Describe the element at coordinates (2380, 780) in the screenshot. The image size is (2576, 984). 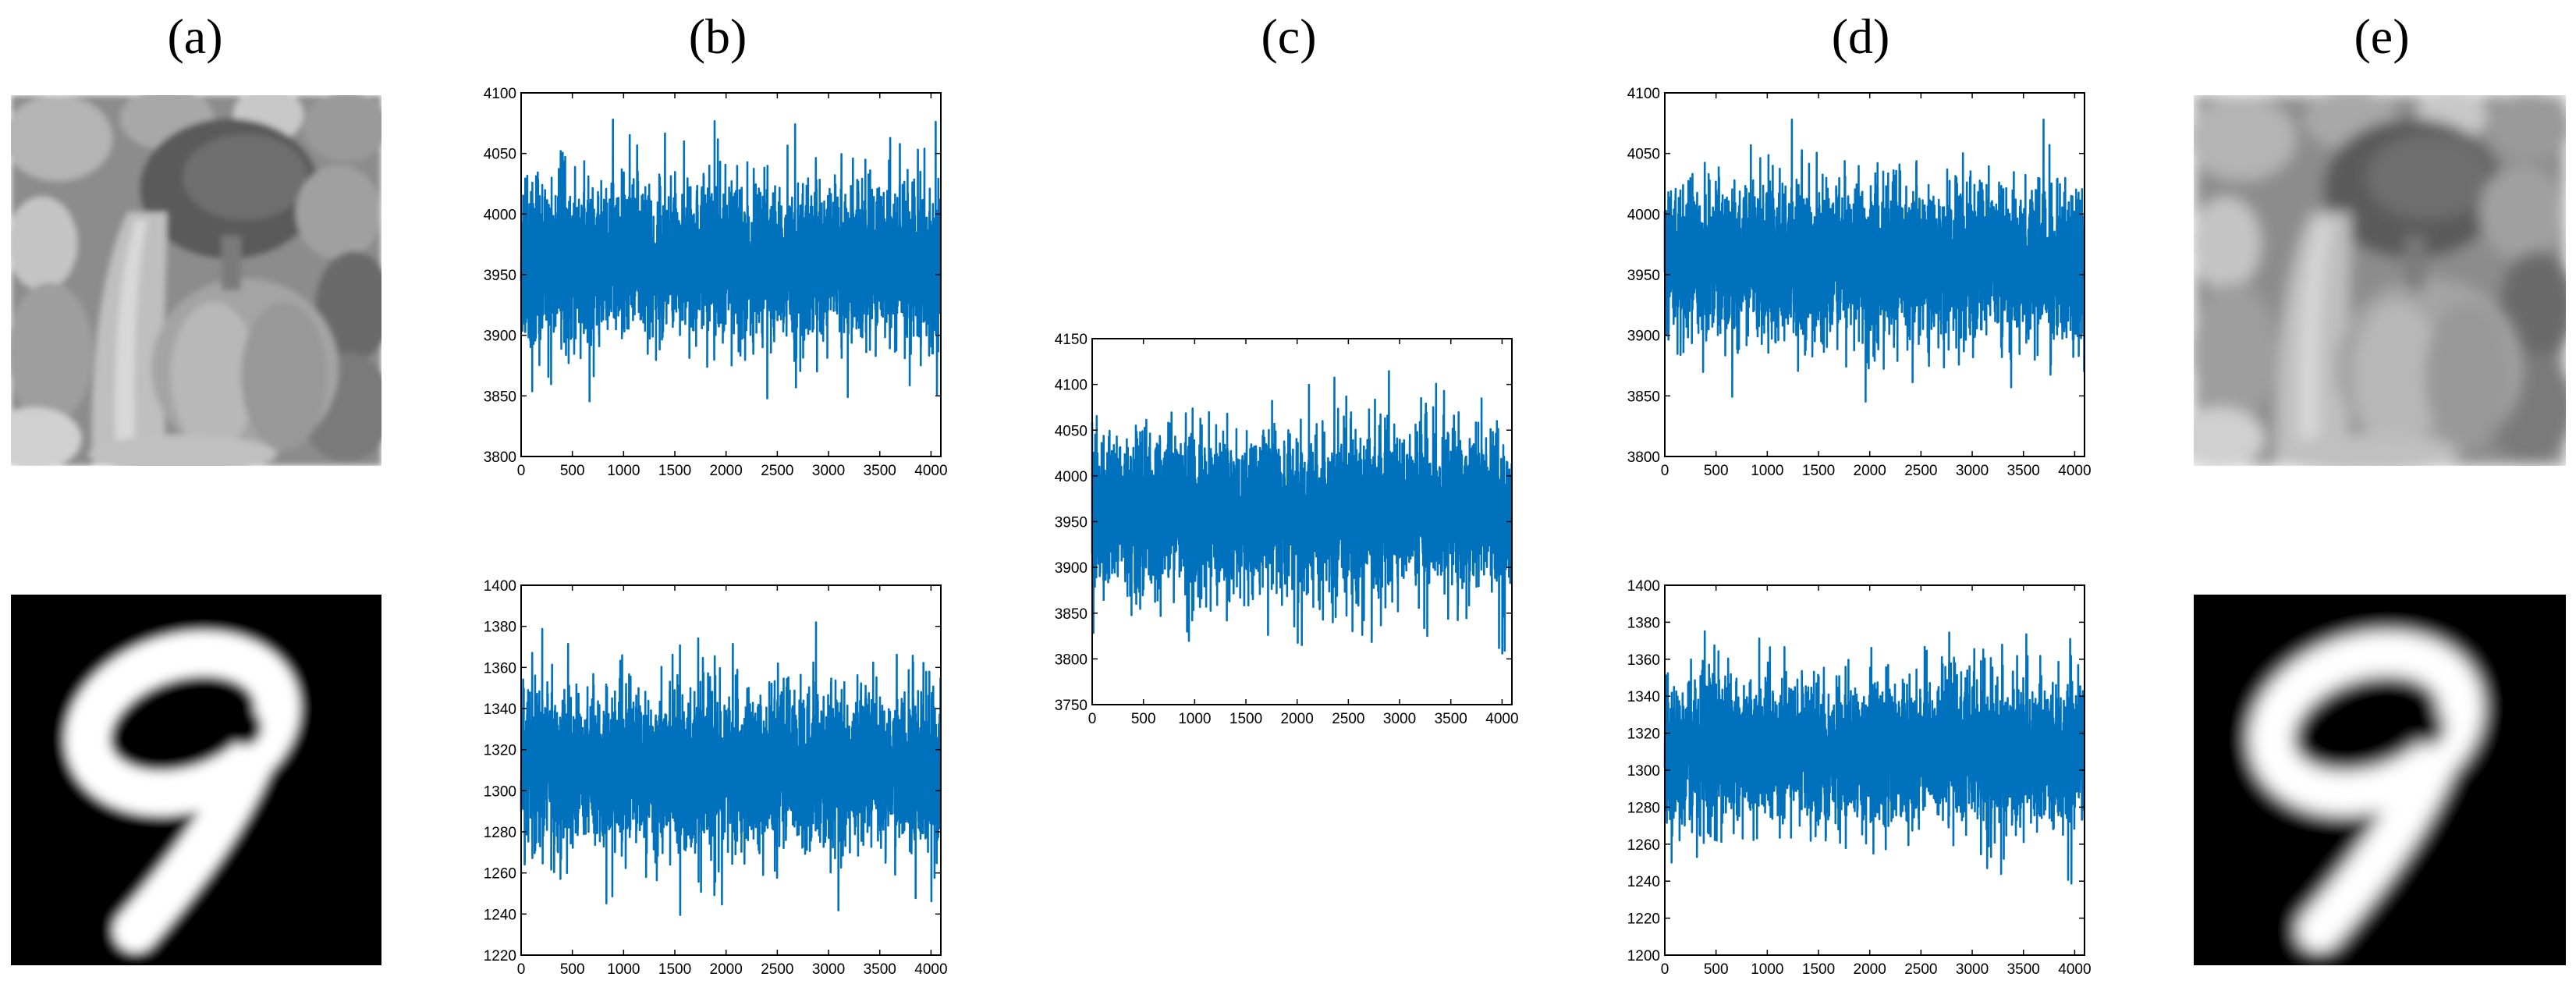
I see `digit-reconstructed-image` at that location.